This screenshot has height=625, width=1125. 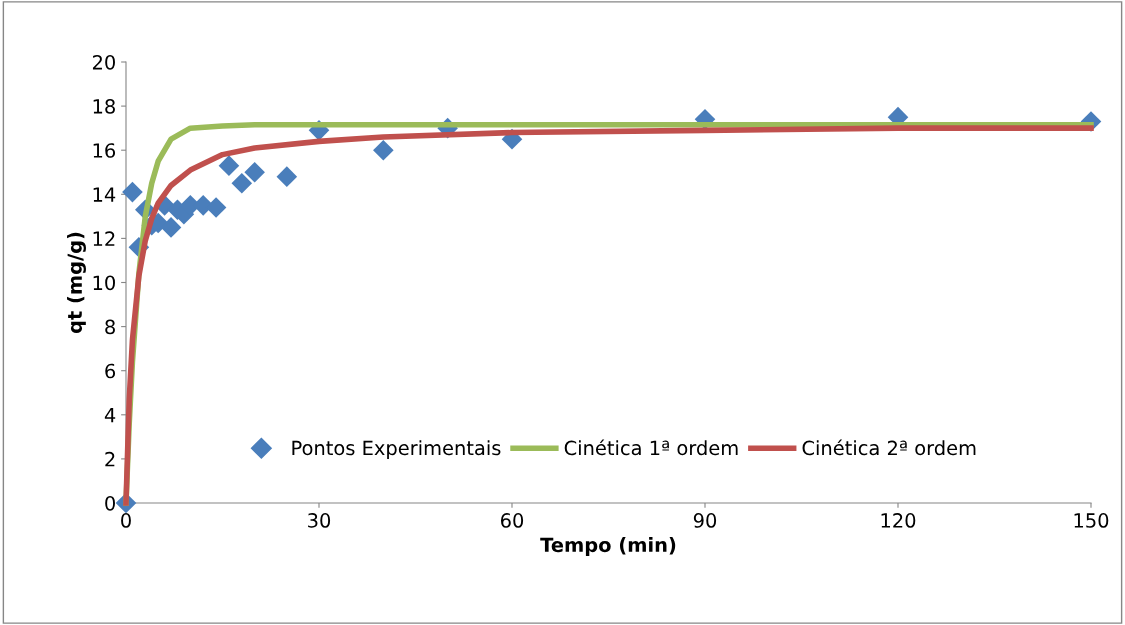 What do you see at coordinates (512, 520) in the screenshot?
I see `x-tick-label: 60` at bounding box center [512, 520].